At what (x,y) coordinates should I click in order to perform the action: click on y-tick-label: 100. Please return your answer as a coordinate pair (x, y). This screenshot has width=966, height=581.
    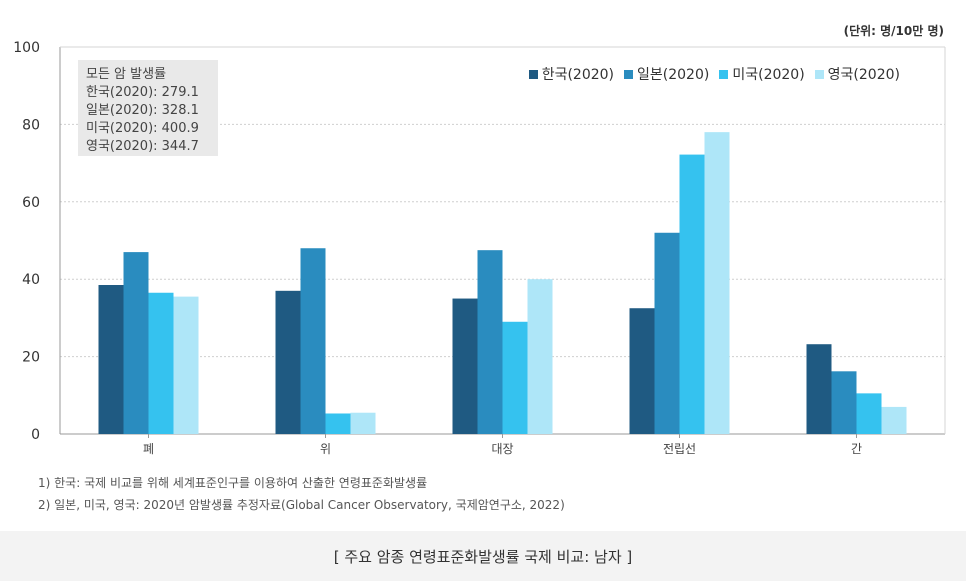
    Looking at the image, I should click on (26, 48).